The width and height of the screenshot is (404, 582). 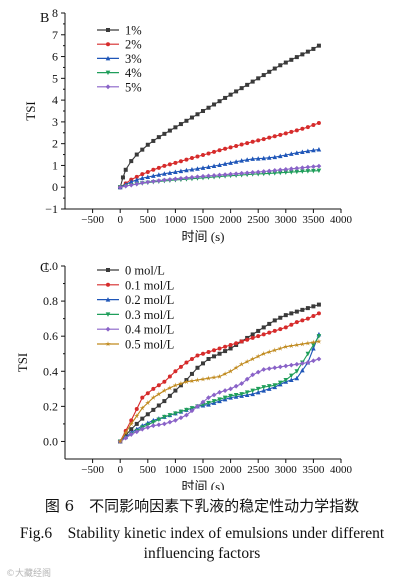 What do you see at coordinates (50, 266) in the screenshot?
I see `y-tick-label: 1.0` at bounding box center [50, 266].